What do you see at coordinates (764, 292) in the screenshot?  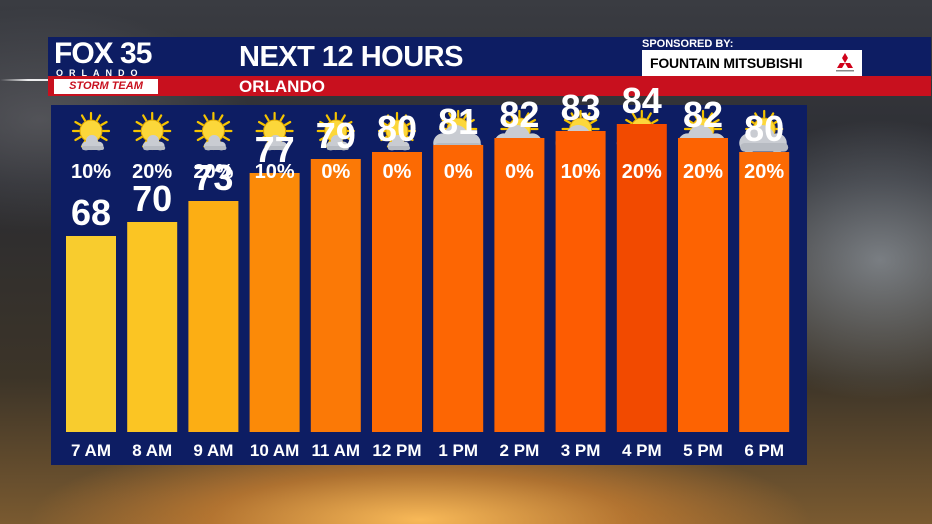 I see `bar-6-pm` at bounding box center [764, 292].